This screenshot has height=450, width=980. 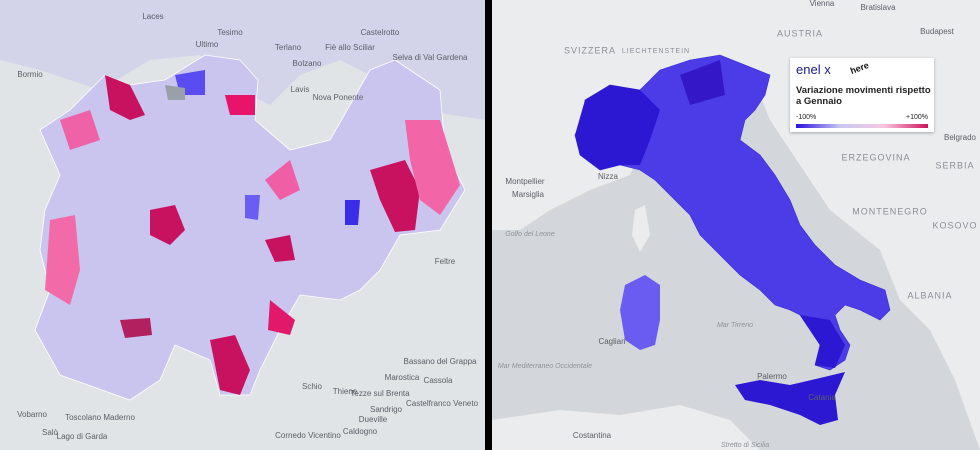 What do you see at coordinates (862, 126) in the screenshot?
I see `color-scale` at bounding box center [862, 126].